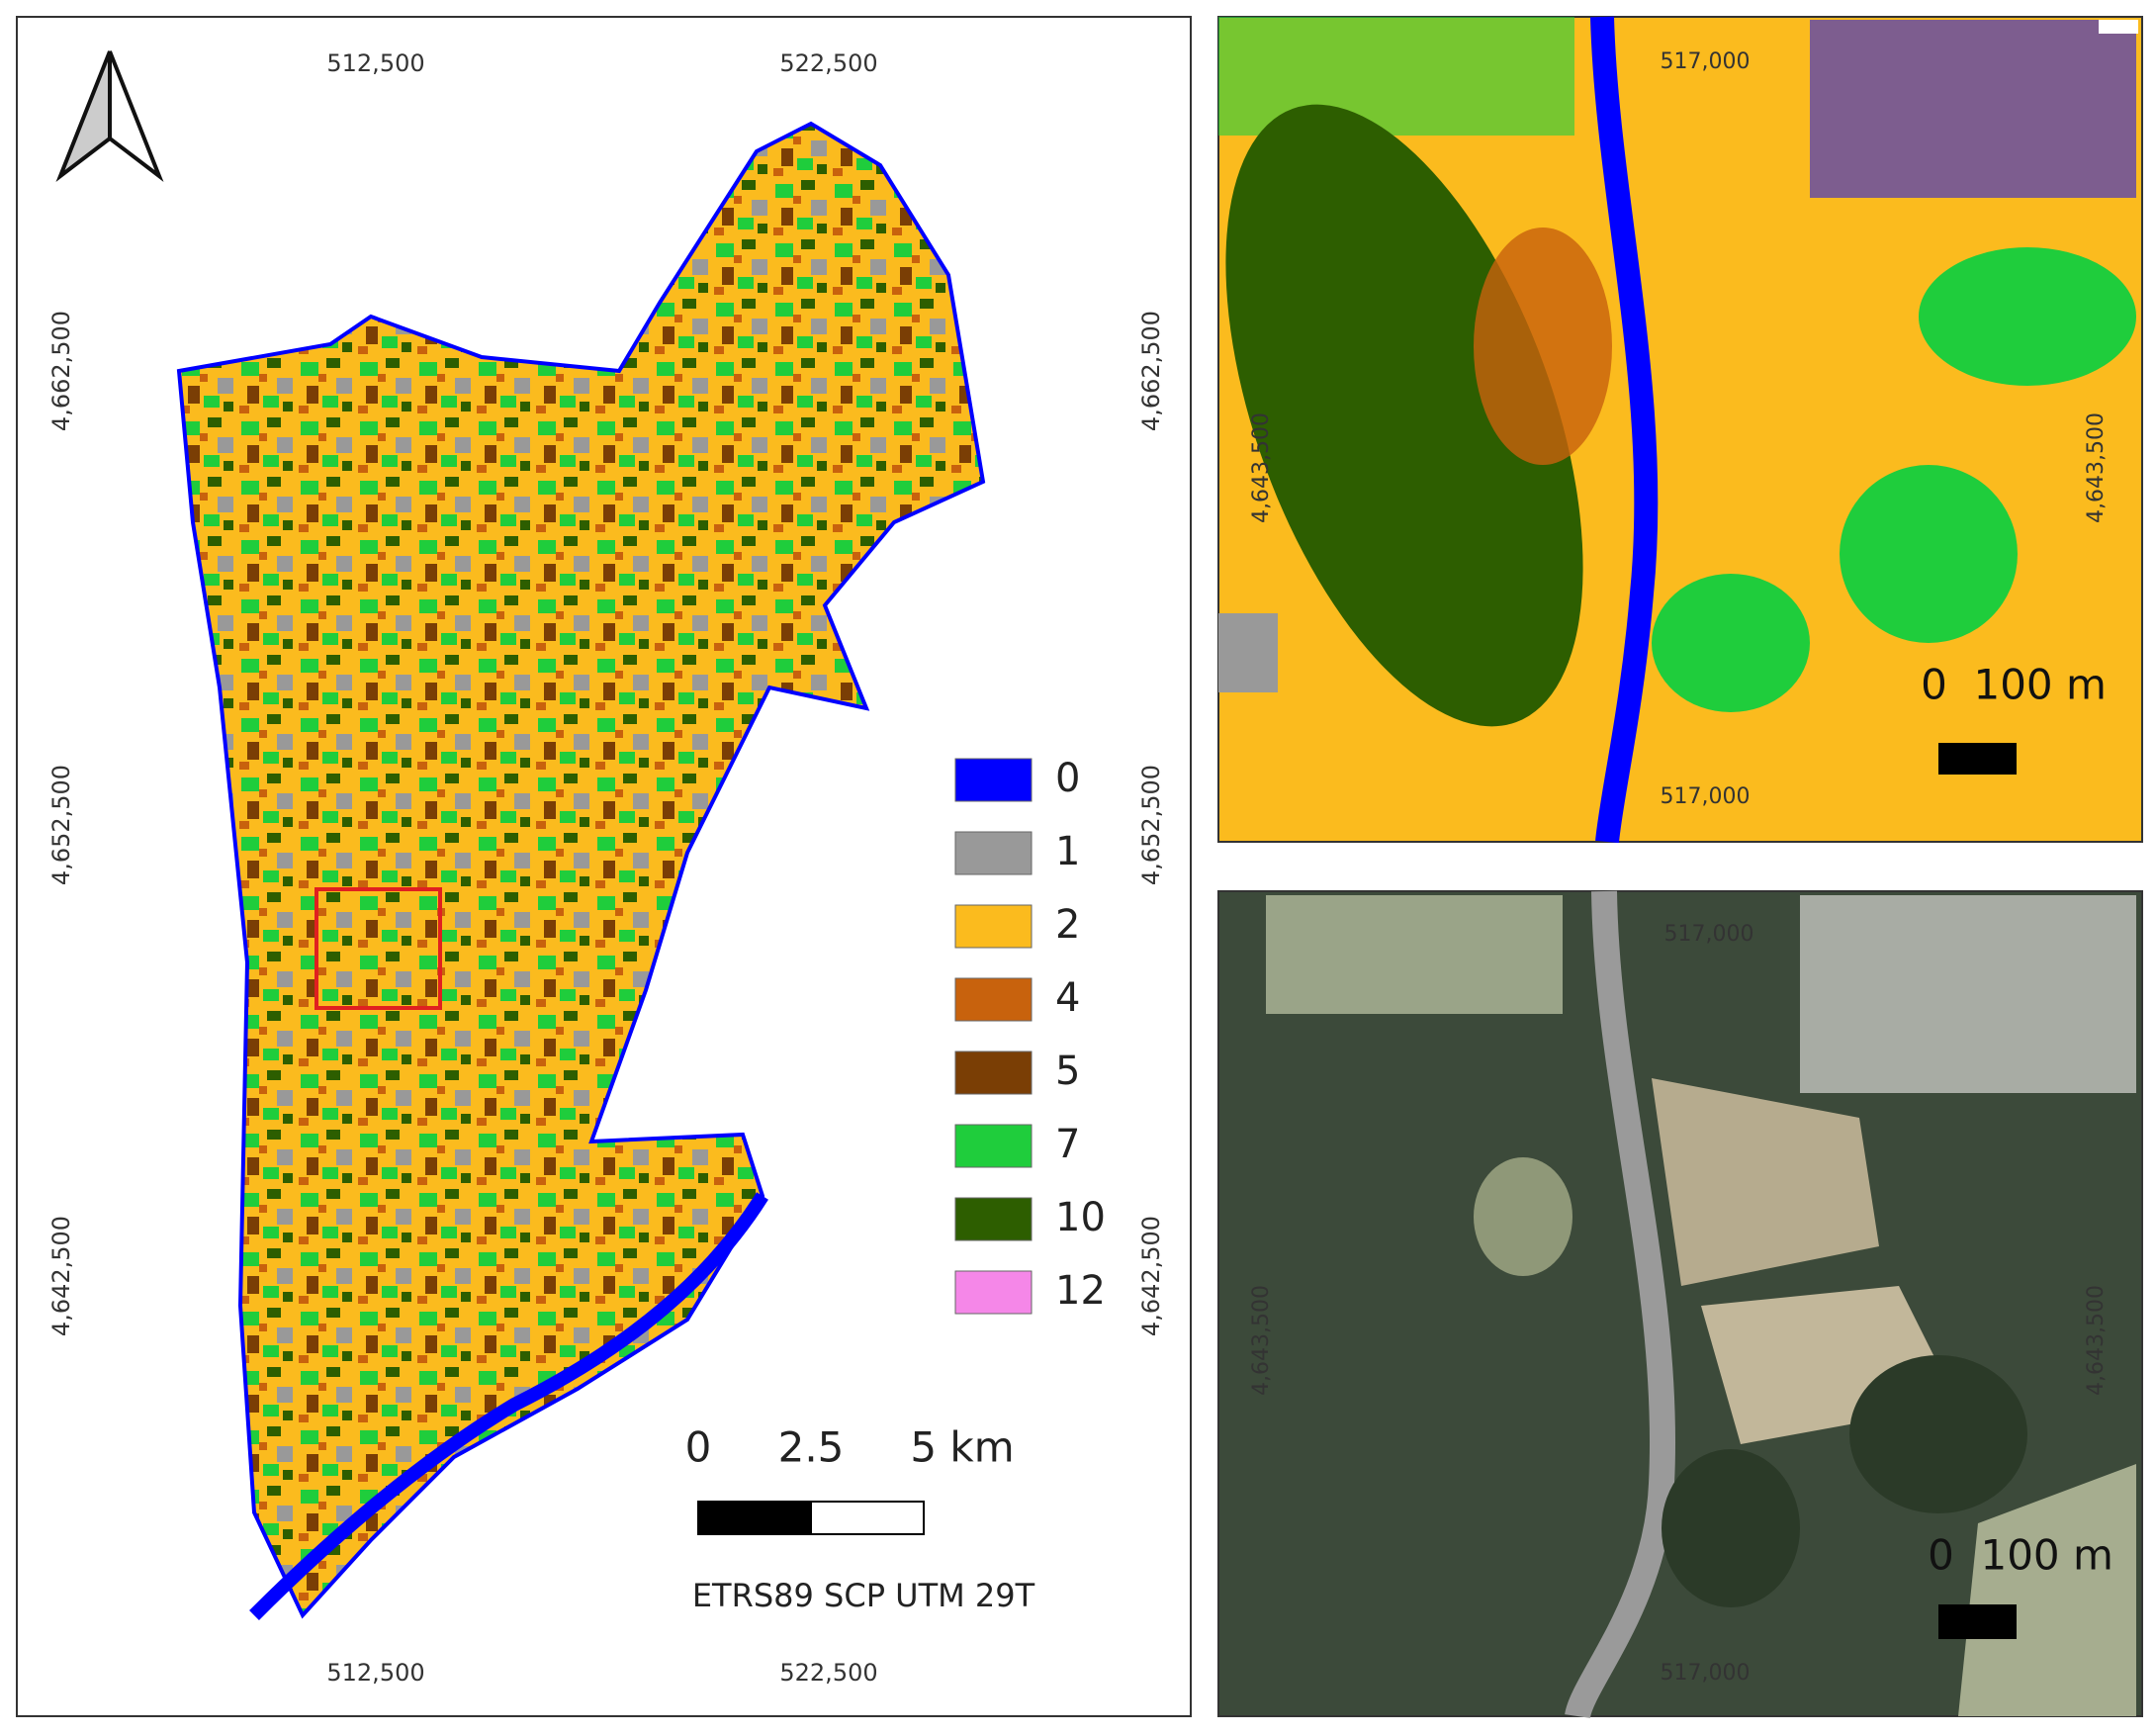 This screenshot has width=2156, height=1736. I want to click on scale-label: 0, so click(698, 1447).